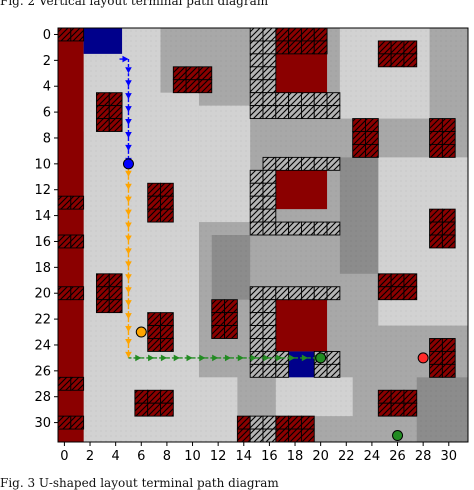  I want to click on x-tick-label: 10, so click(192, 456).